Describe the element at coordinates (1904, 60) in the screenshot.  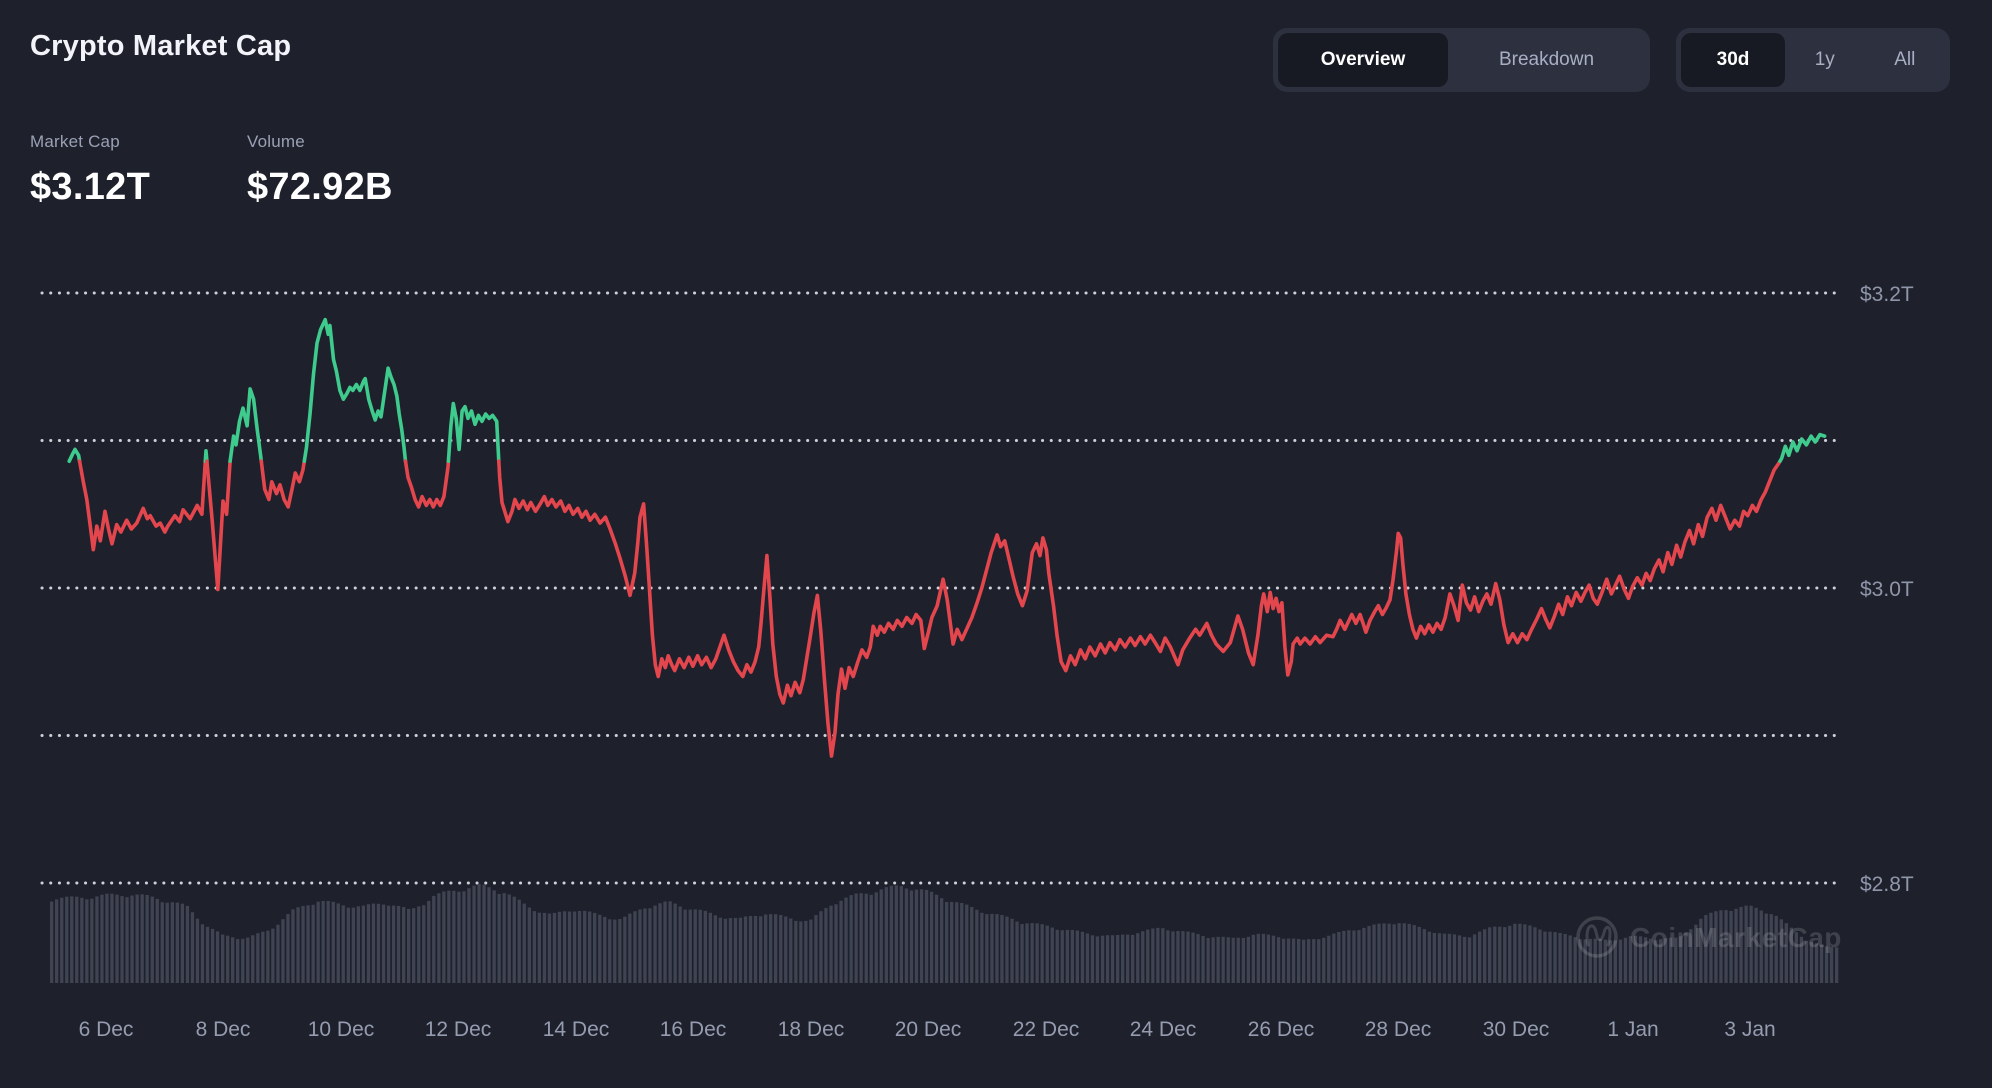
I see `range-all: All` at that location.